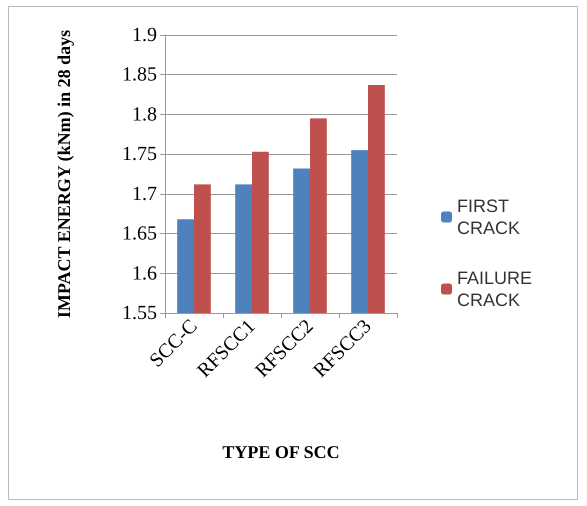 The height and width of the screenshot is (506, 587). I want to click on y-tick-label: 1.55, so click(139, 313).